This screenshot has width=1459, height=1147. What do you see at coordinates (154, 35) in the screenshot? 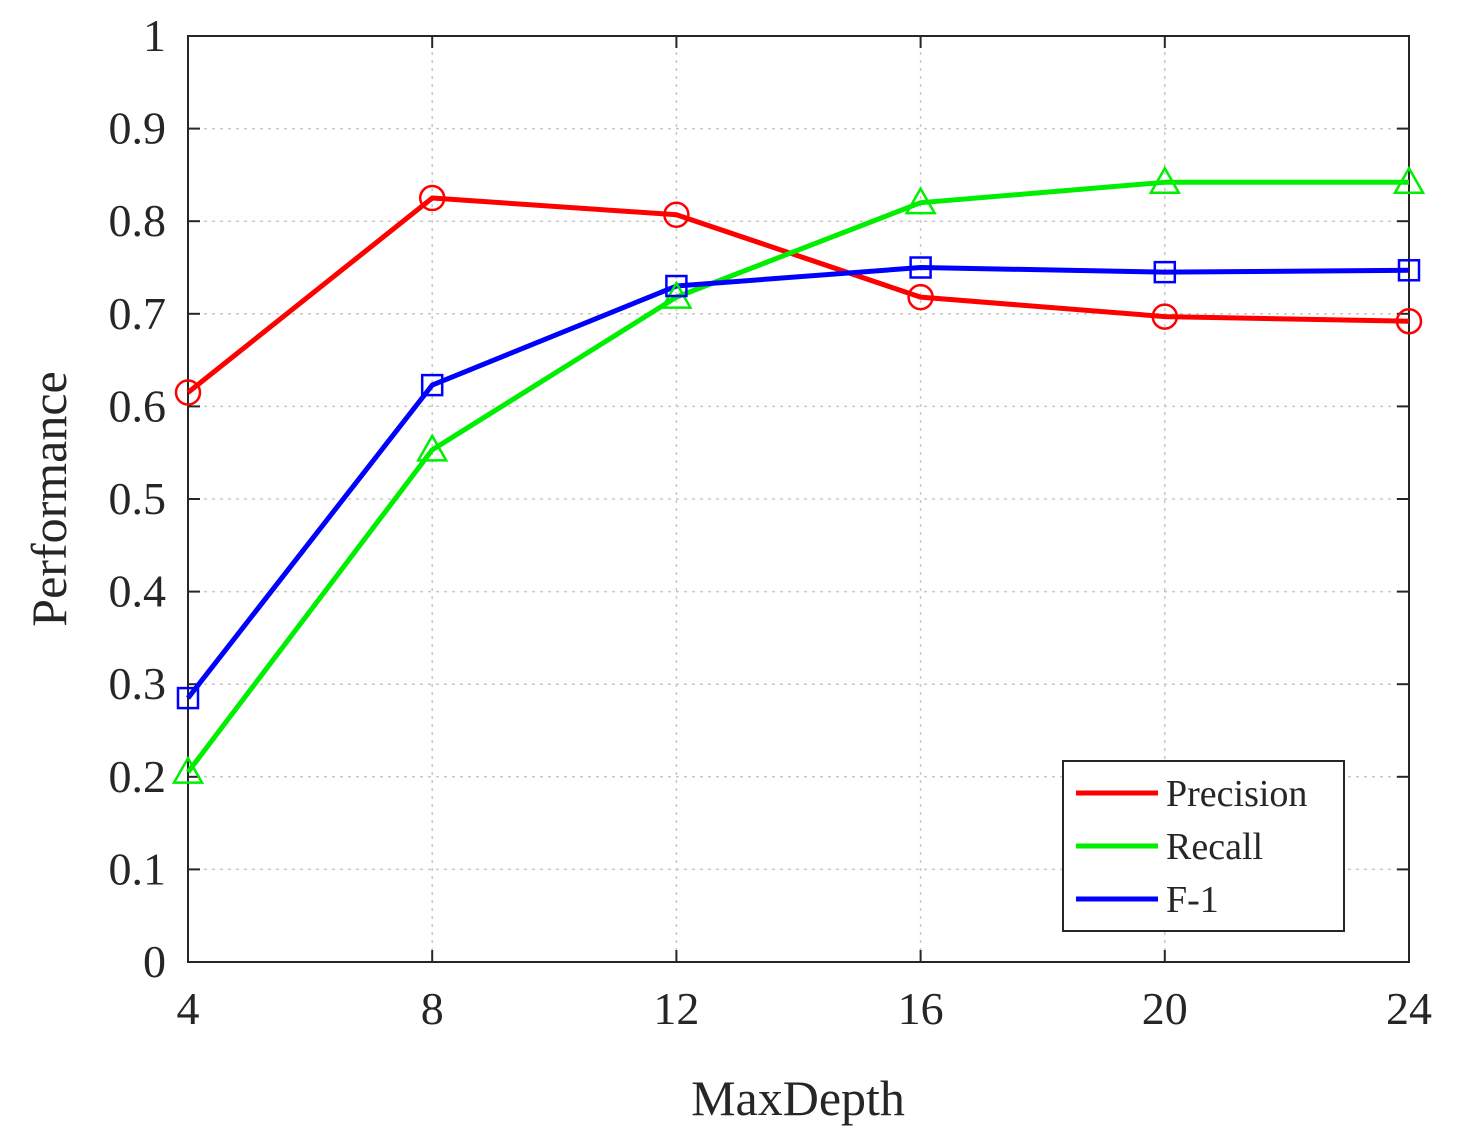
I see `y-tick-label: 1` at bounding box center [154, 35].